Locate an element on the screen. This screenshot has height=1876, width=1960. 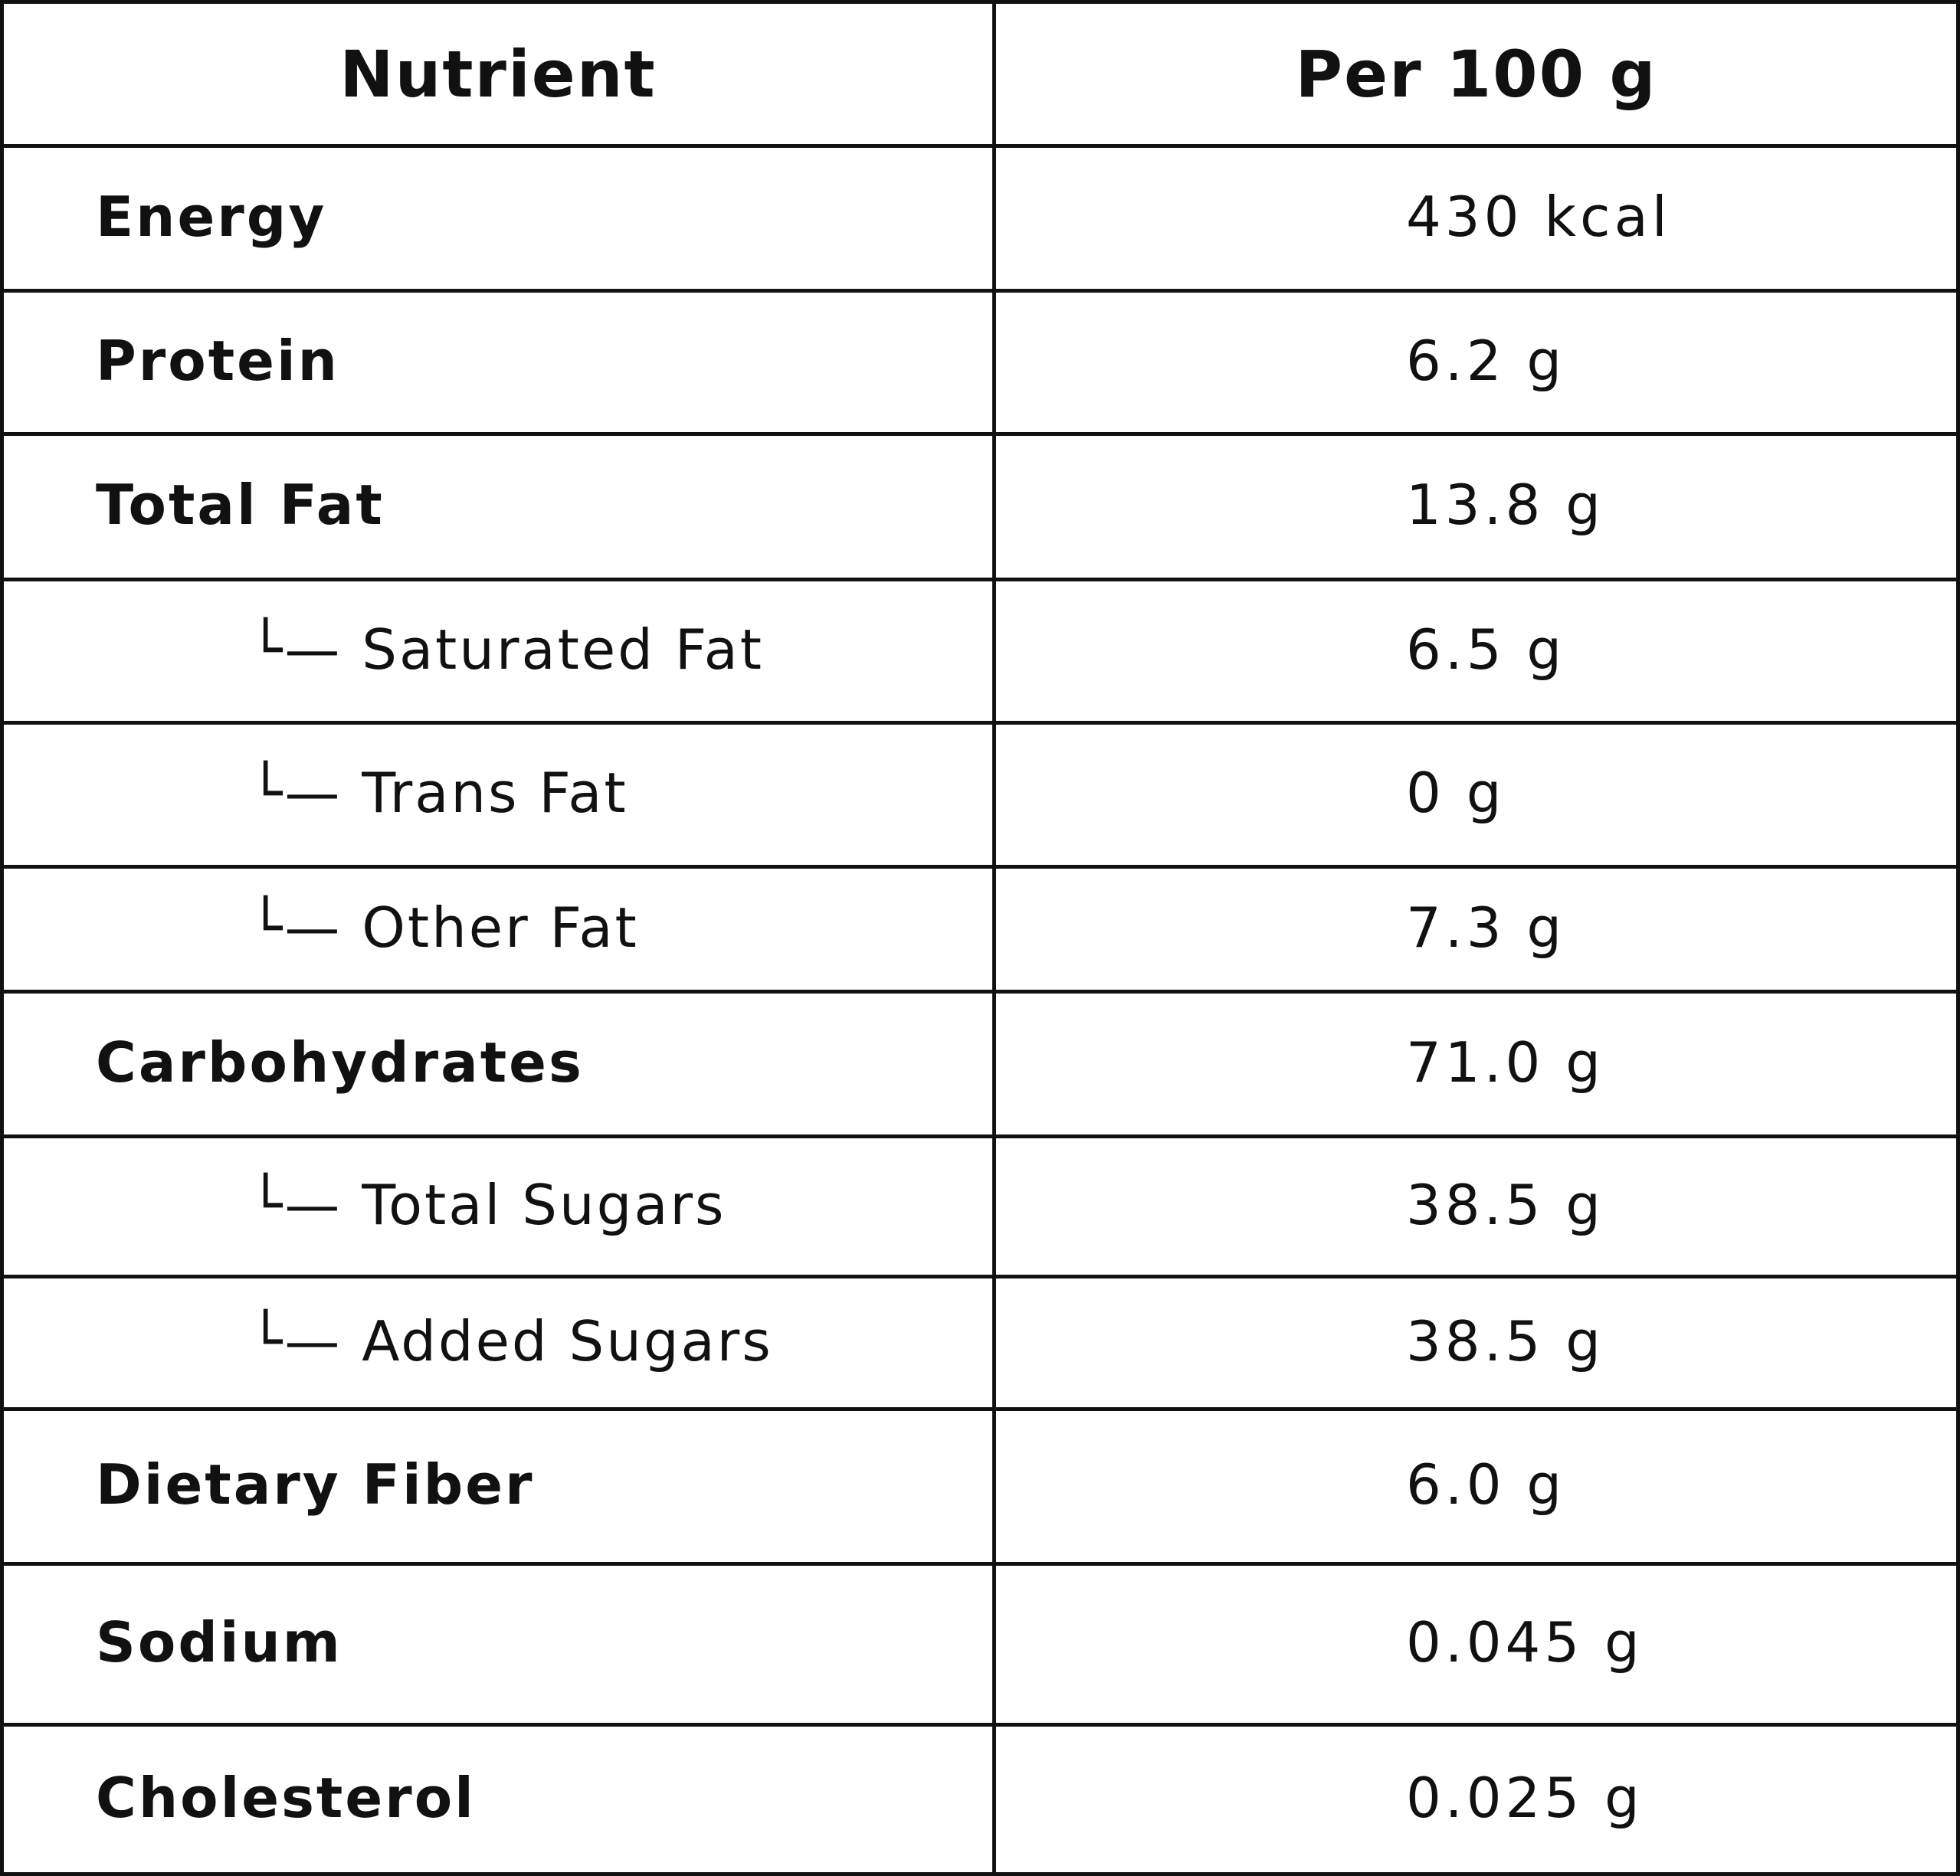
table-row: Carbohydrates 71.0 g is located at coordinates (980, 1064).